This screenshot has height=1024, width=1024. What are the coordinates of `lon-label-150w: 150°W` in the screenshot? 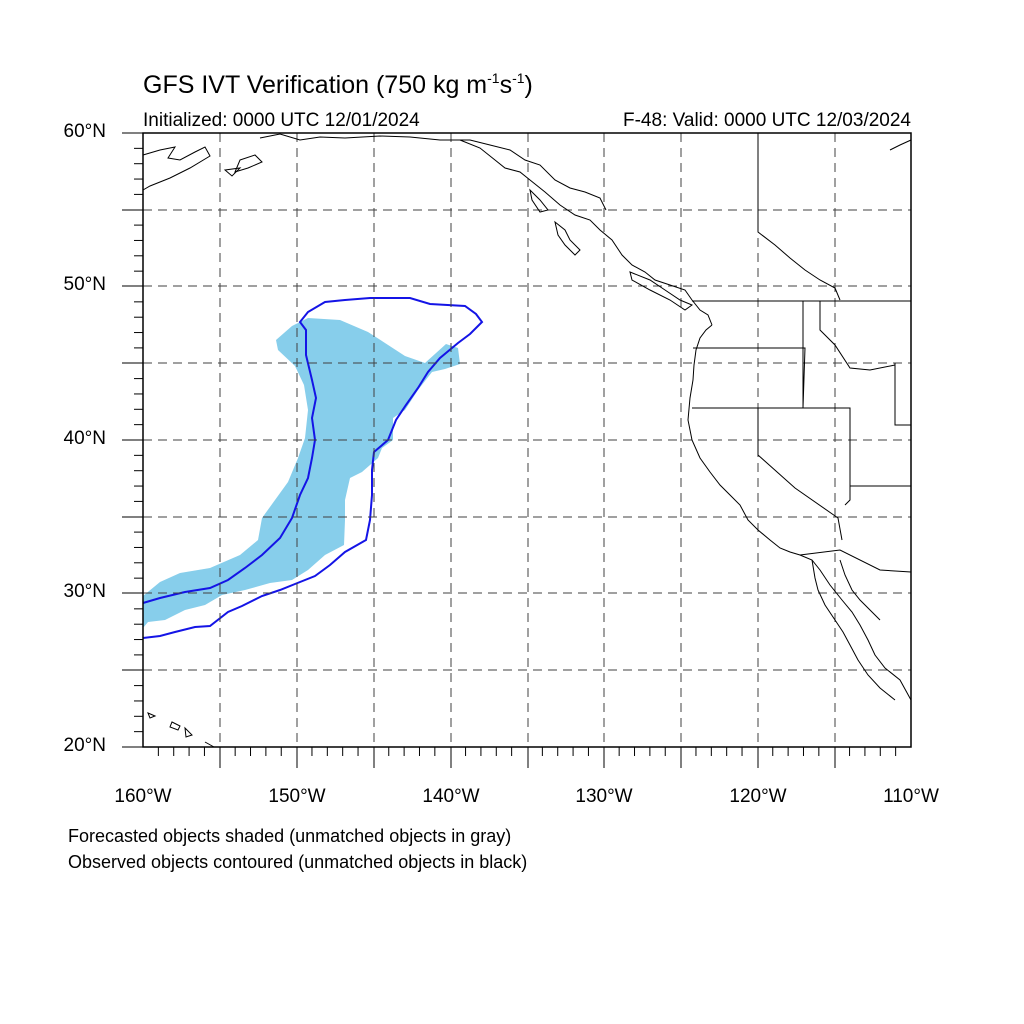 It's located at (297, 796).